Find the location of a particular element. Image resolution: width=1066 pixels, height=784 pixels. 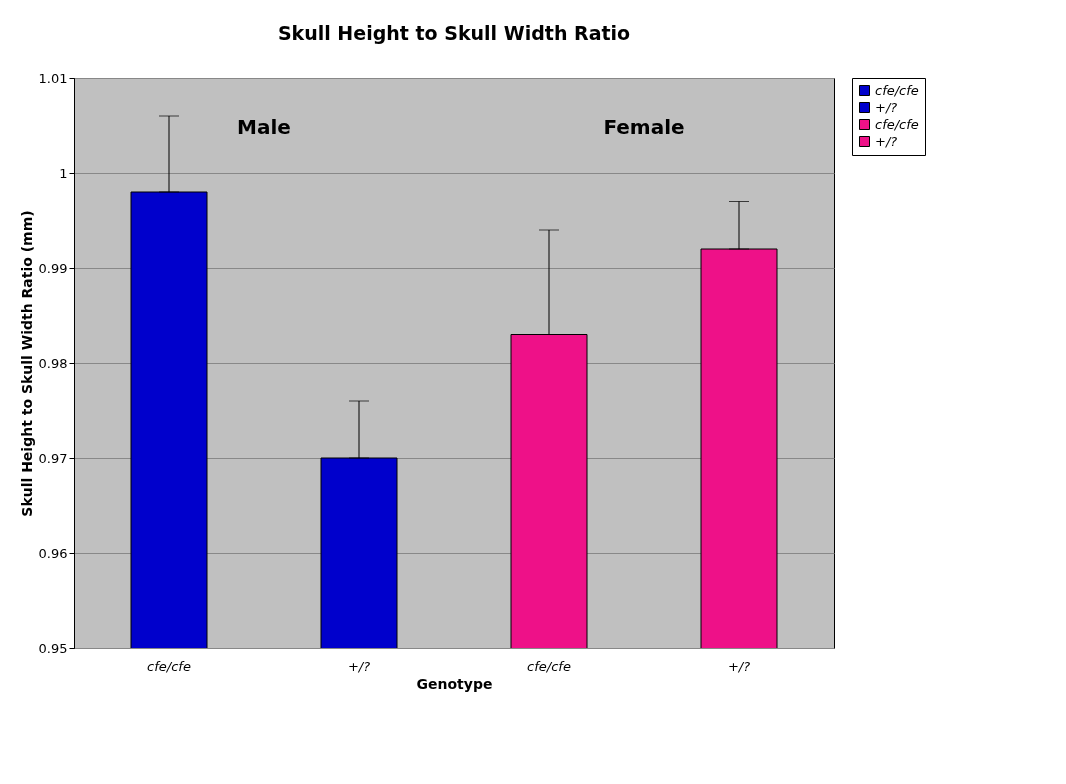

y-axis-title: Skull Height to Skull Width Ratio (mm) is located at coordinates (26, 363).